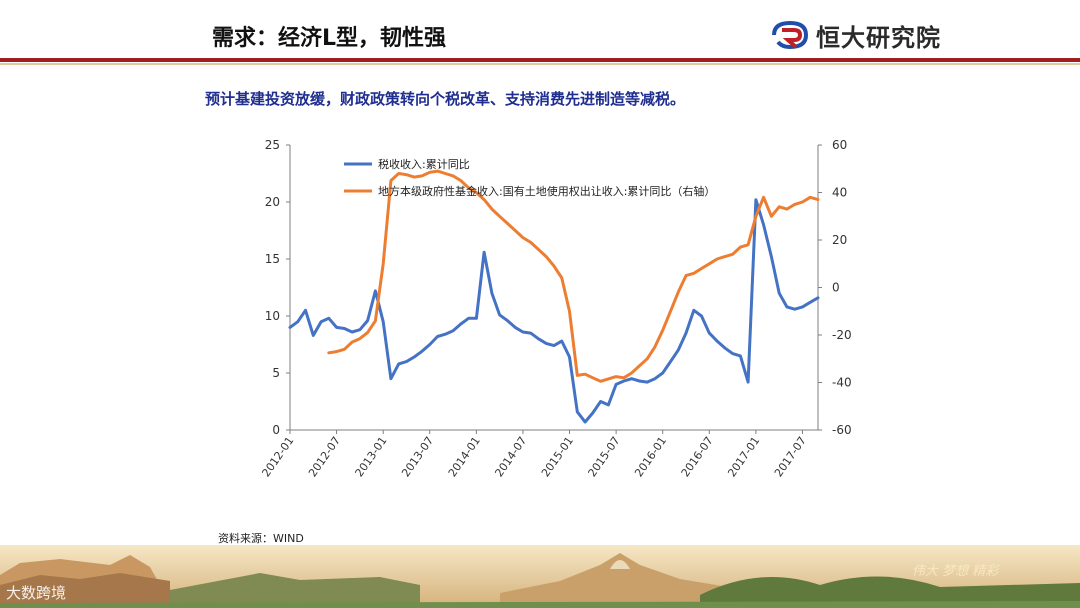 This screenshot has height=608, width=1080. I want to click on x-tick-label: 2015-07, so click(604, 456).